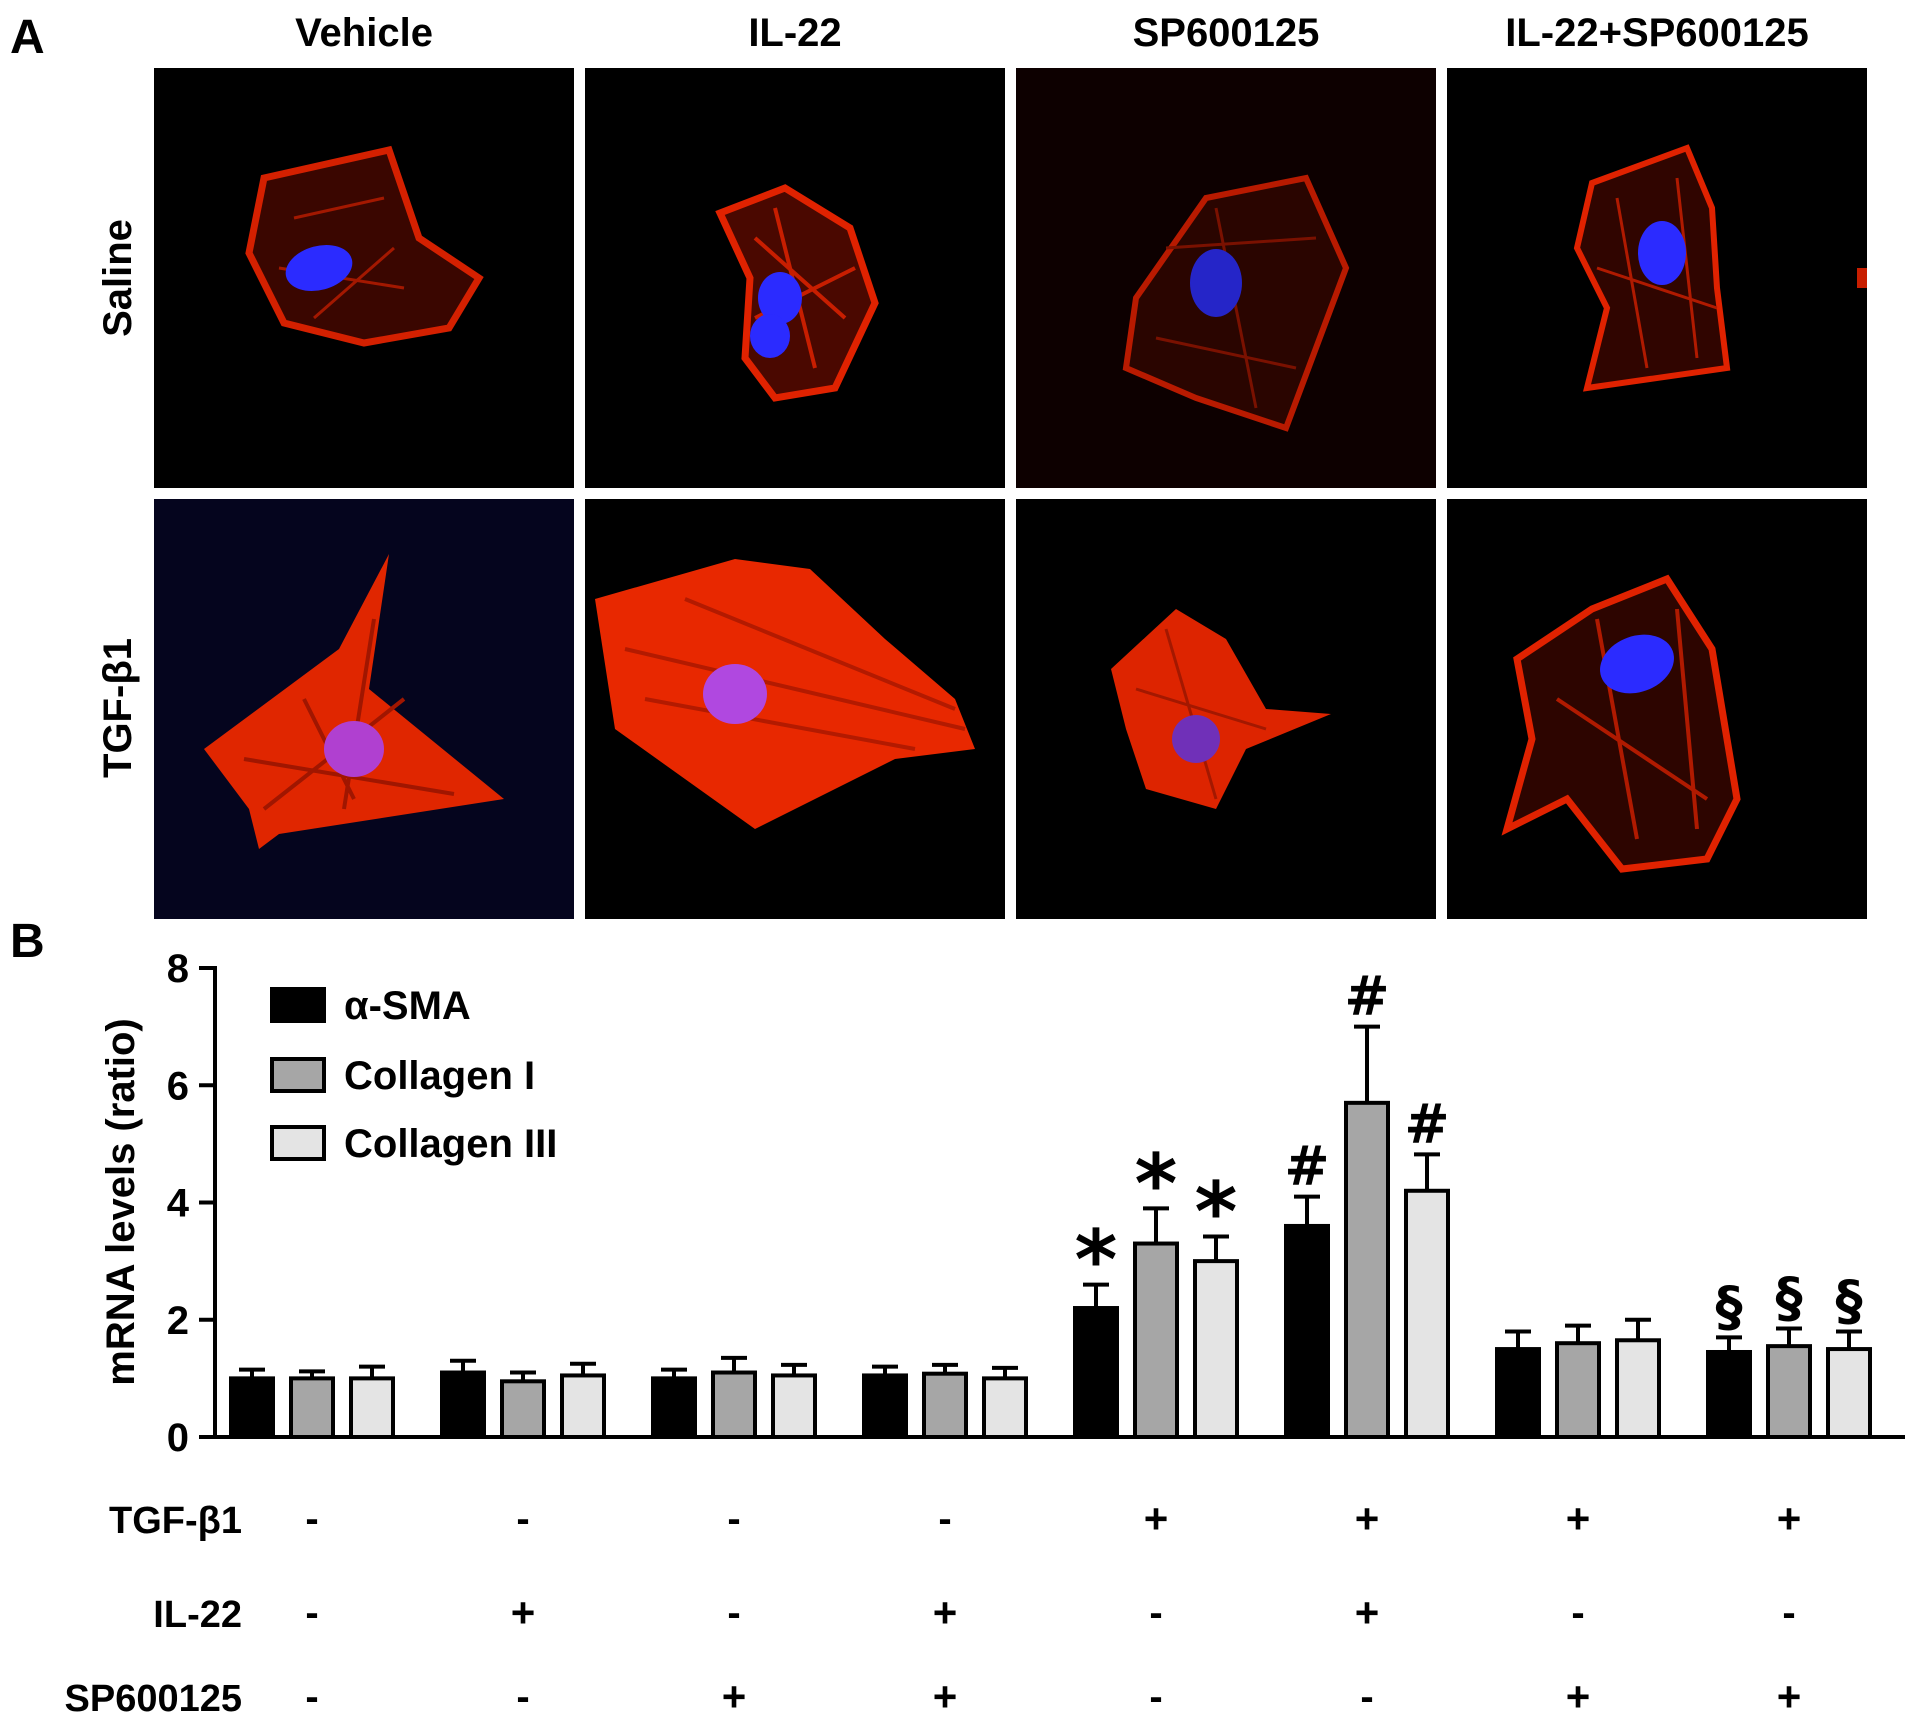 This screenshot has height=1721, width=1913. I want to click on micrograph-saline-il22, so click(795, 278).